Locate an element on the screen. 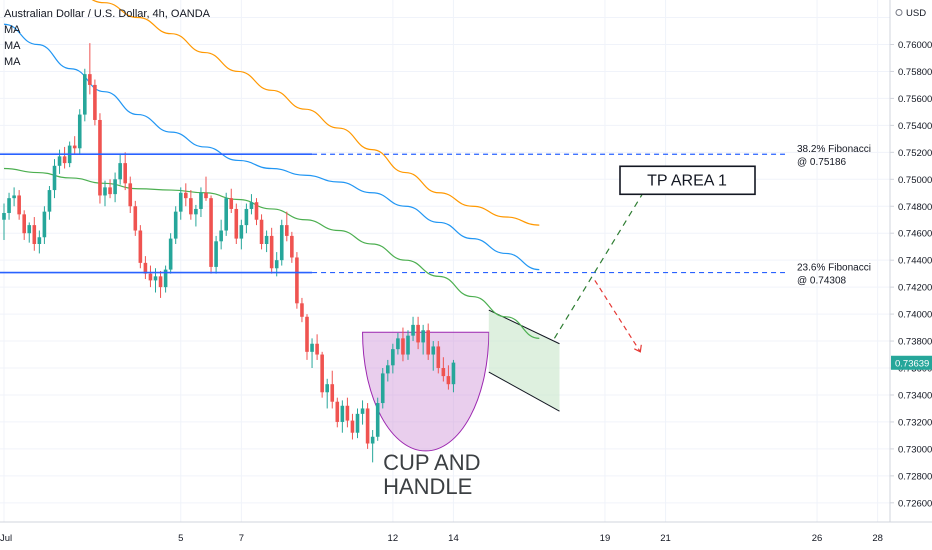 Image resolution: width=932 pixels, height=550 pixels. price-tick-label: 0.74200 is located at coordinates (915, 288).